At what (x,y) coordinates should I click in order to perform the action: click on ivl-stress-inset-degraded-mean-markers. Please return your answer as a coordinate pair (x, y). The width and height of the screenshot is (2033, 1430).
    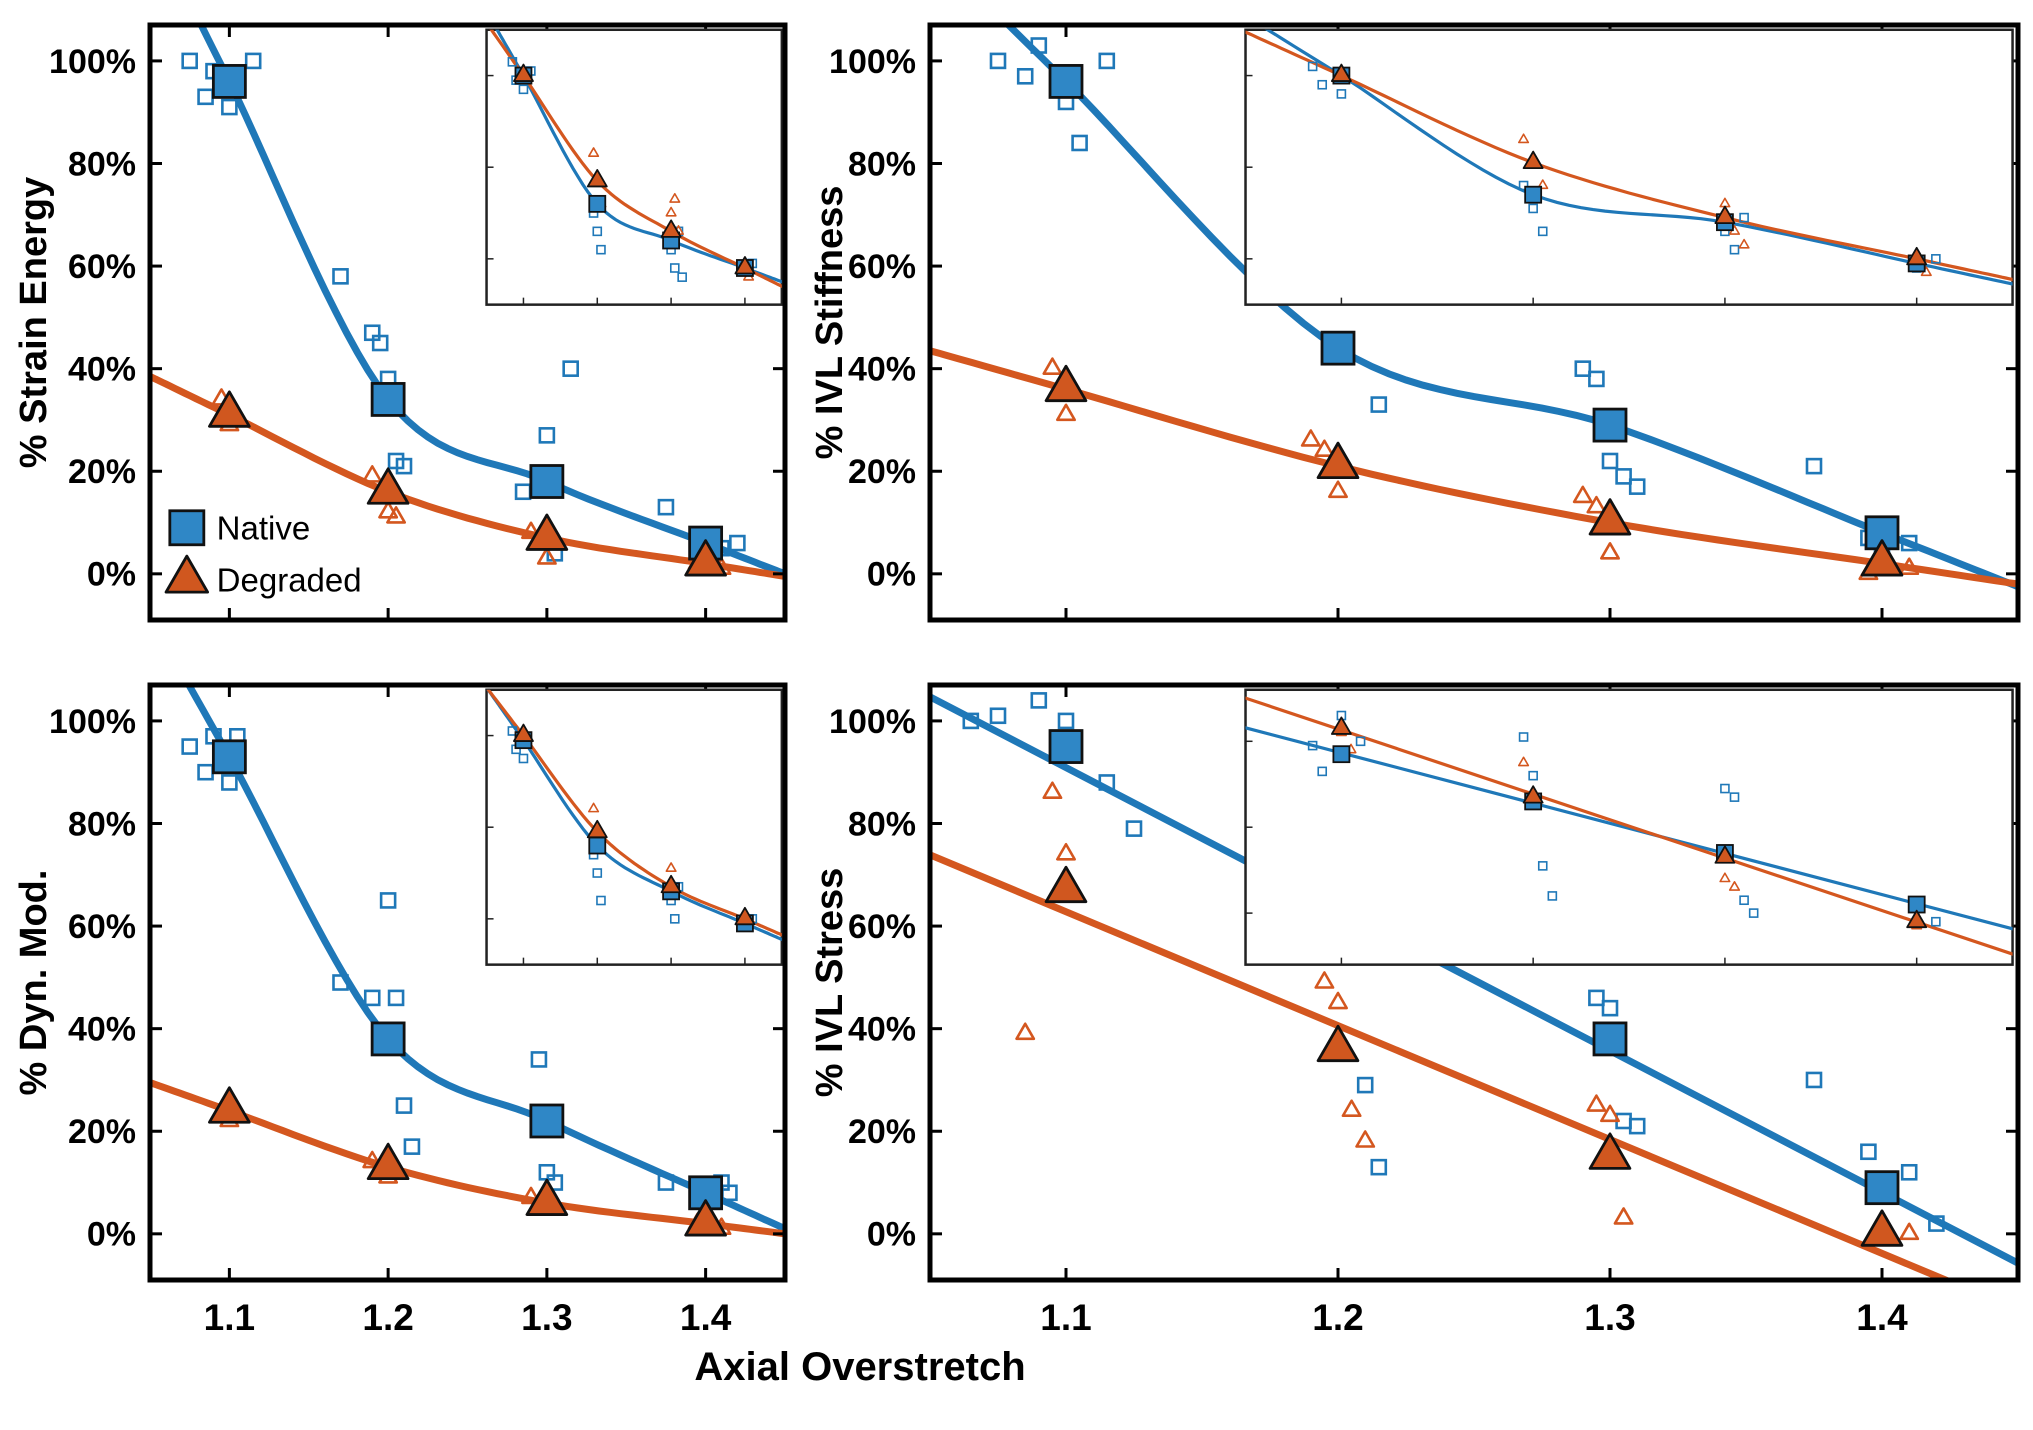
    Looking at the image, I should click on (1629, 822).